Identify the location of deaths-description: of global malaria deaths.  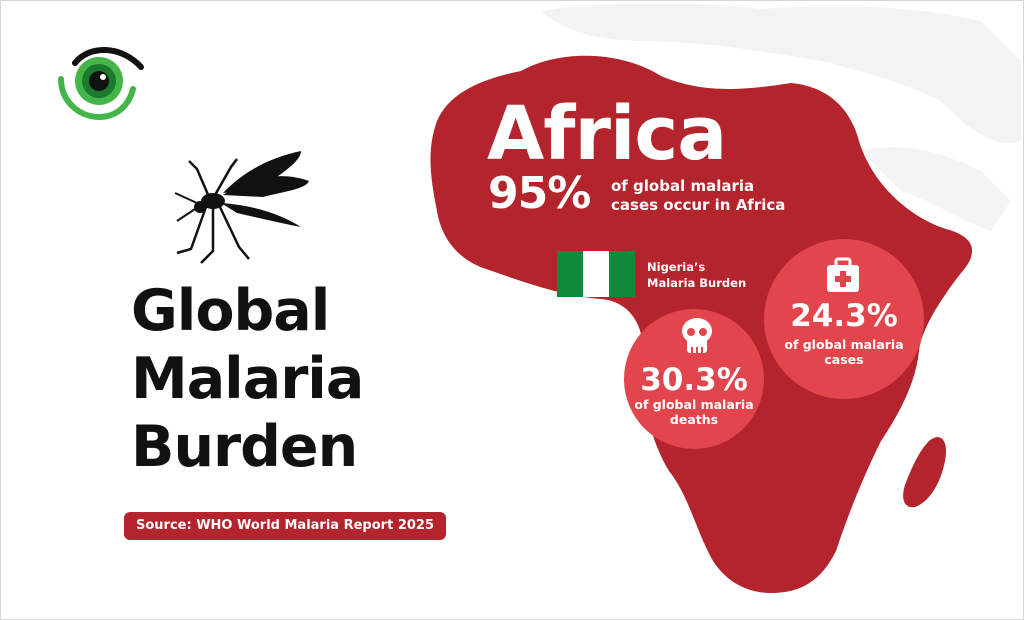
(694, 412).